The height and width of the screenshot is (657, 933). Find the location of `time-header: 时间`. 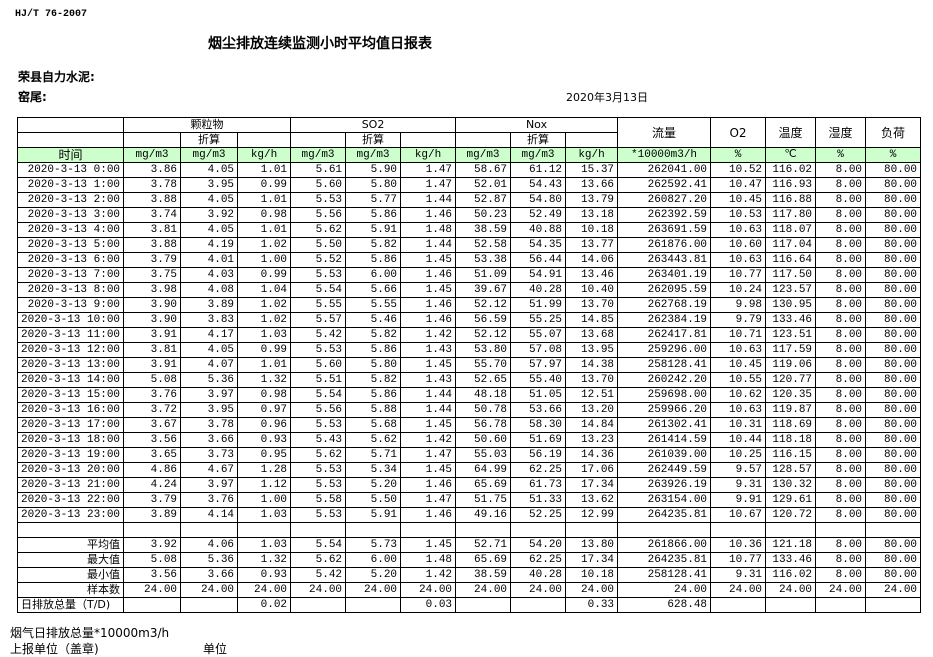

time-header: 时间 is located at coordinates (70, 155).